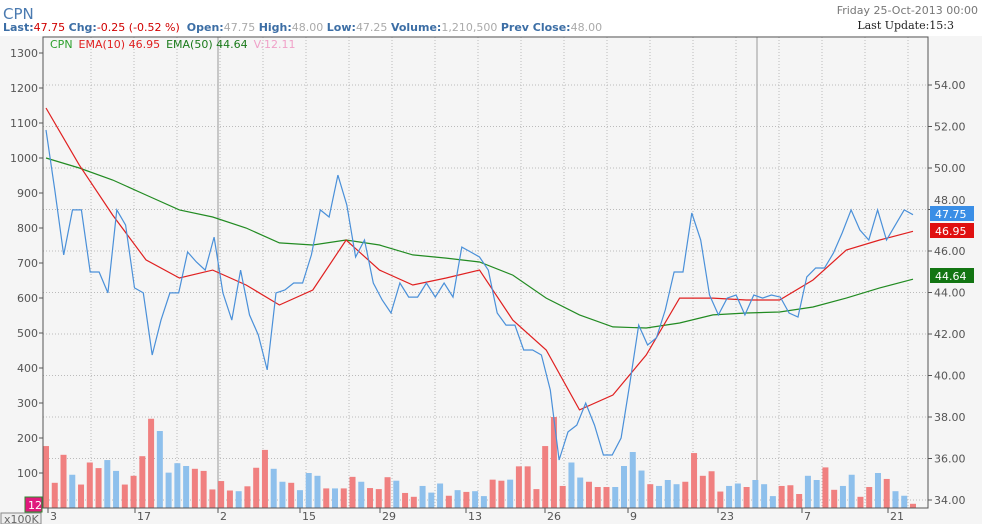 The height and width of the screenshot is (524, 982). Describe the element at coordinates (371, 27) in the screenshot. I see `low-value: 47.25` at that location.